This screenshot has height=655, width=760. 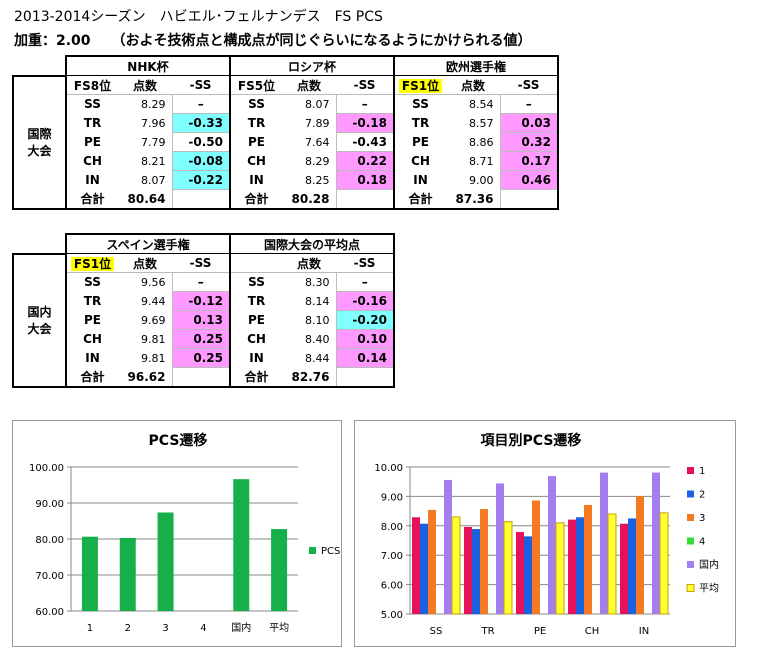 I want to click on score-cell: 8.57, so click(x=481, y=123).